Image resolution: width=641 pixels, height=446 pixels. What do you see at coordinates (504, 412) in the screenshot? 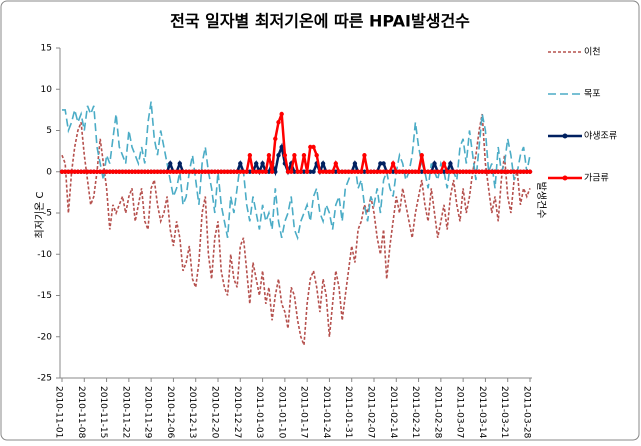
I see `x-tick-label: 2011-03-21` at bounding box center [504, 412].